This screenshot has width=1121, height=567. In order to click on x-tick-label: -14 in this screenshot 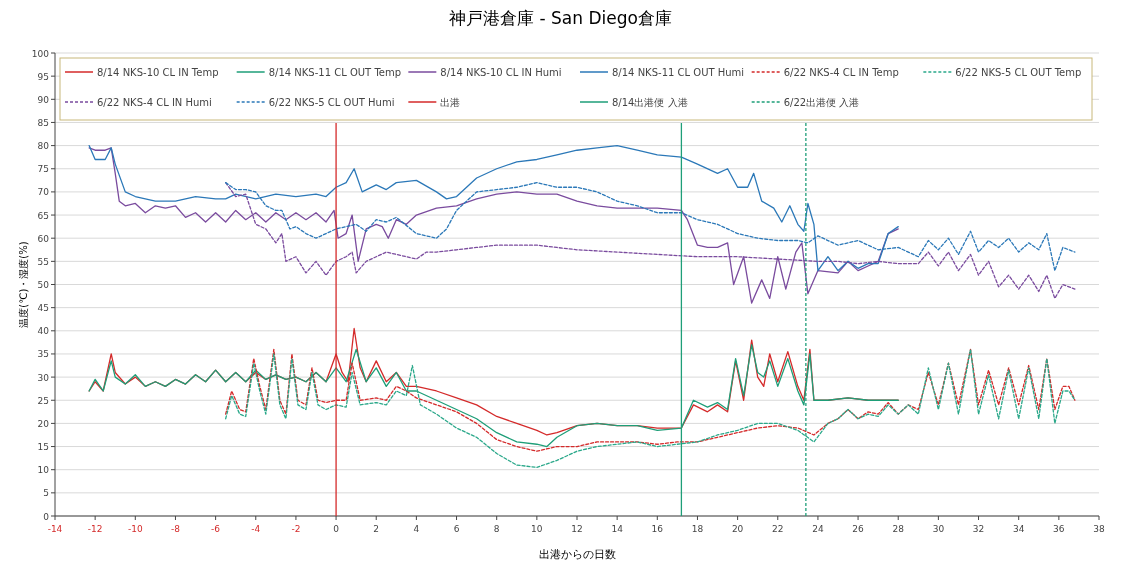, I will do `click(55, 529)`.